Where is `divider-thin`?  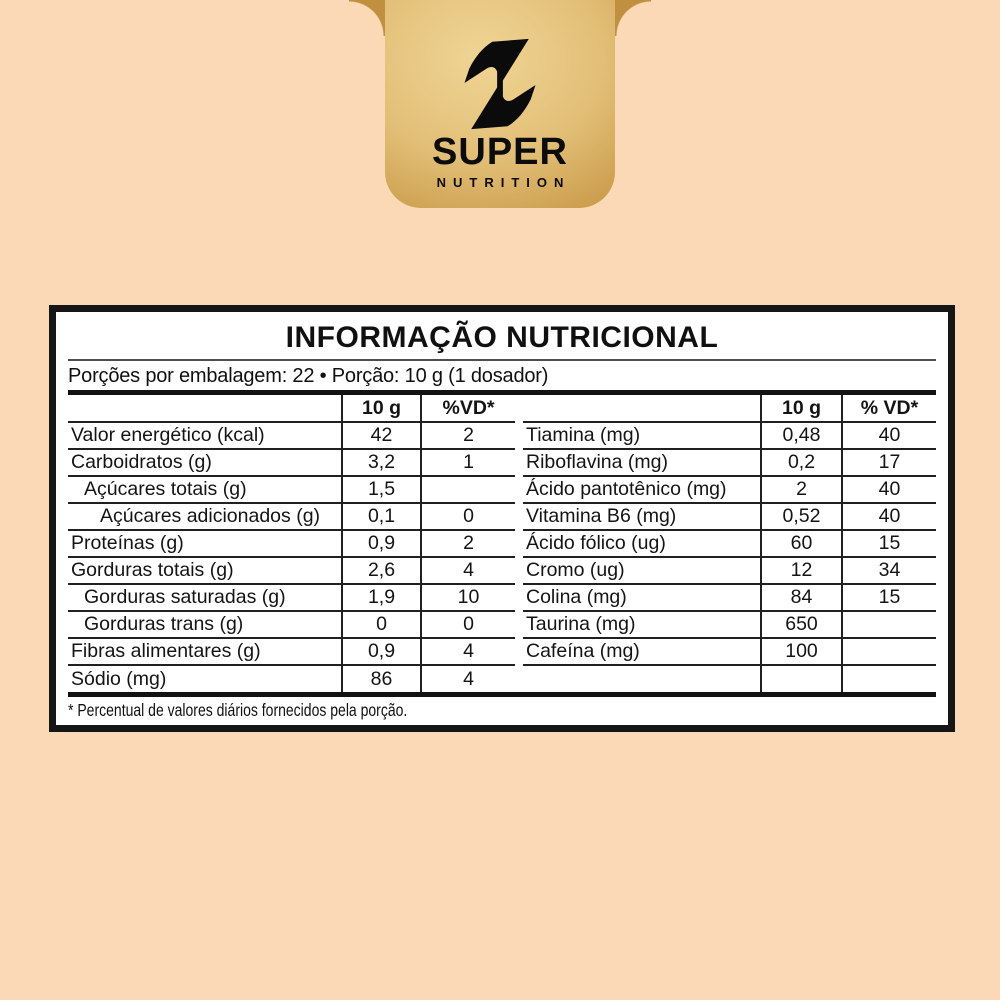 divider-thin is located at coordinates (502, 360).